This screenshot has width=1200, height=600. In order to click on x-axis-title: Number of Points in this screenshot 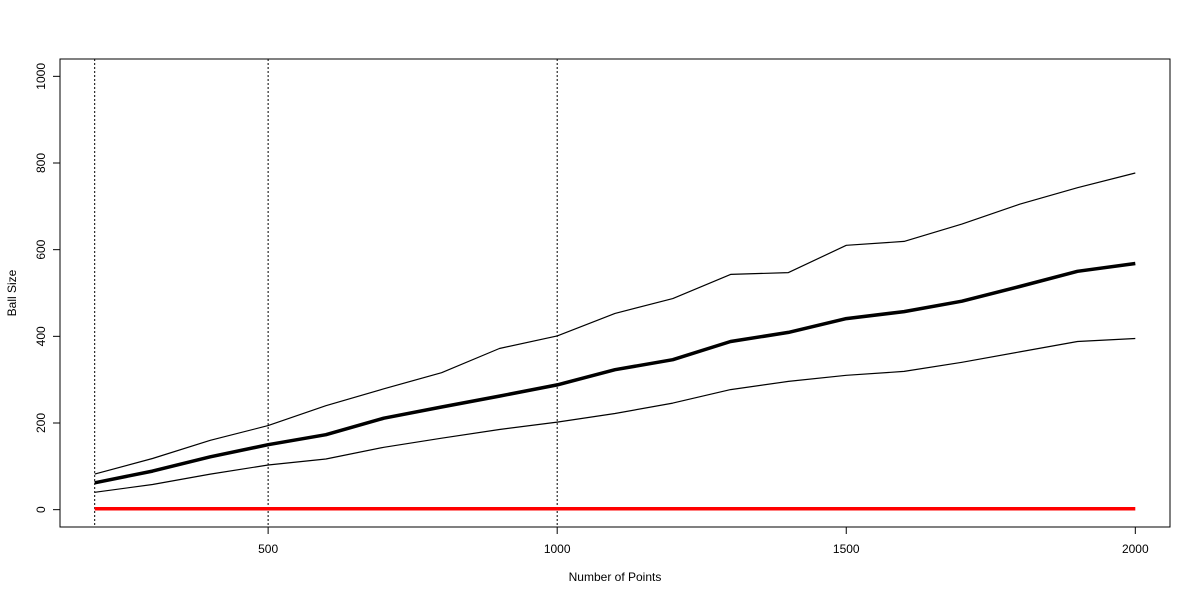, I will do `click(615, 577)`.